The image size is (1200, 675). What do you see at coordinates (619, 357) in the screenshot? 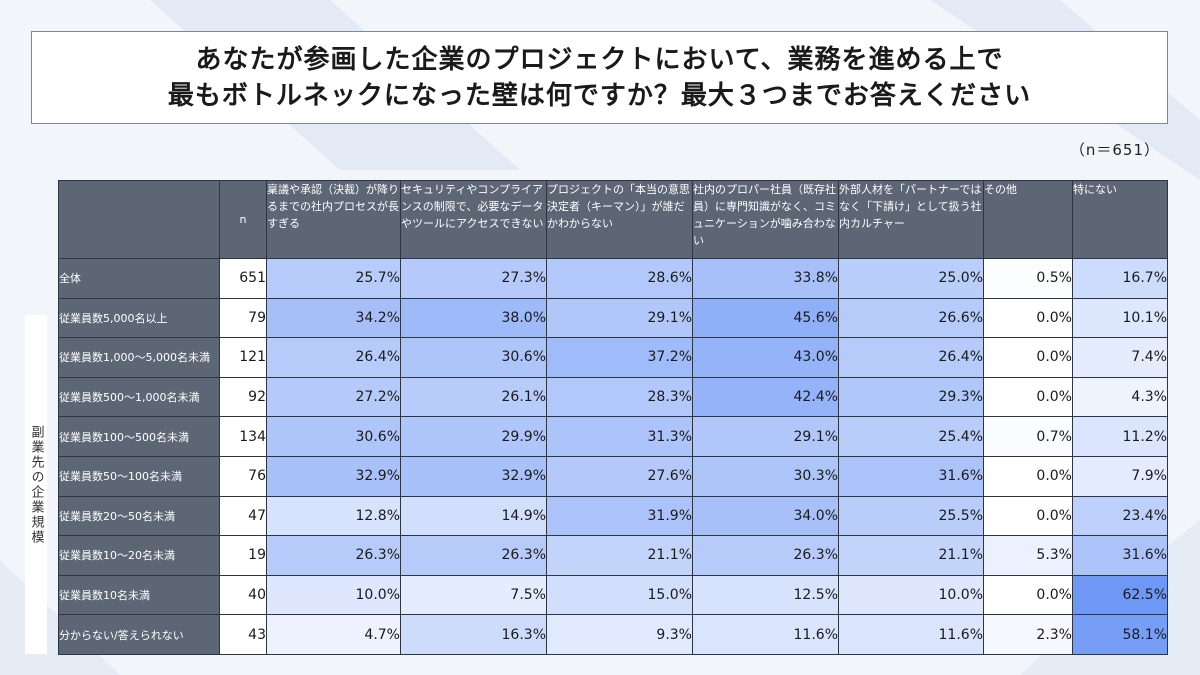
I see `value-cell: 37.2%` at bounding box center [619, 357].